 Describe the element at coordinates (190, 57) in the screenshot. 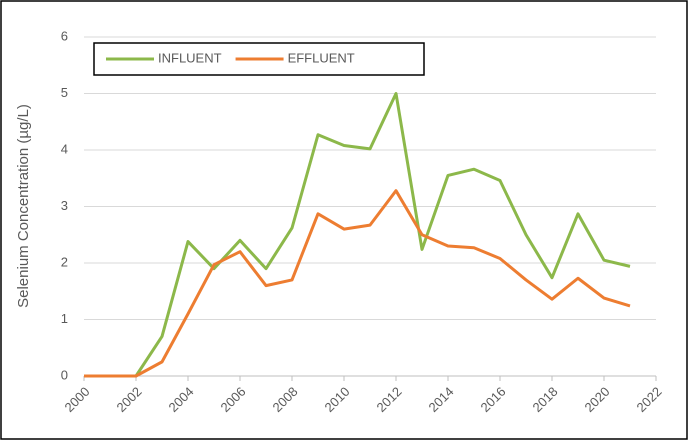

I see `legend-label: INFLUENT` at that location.